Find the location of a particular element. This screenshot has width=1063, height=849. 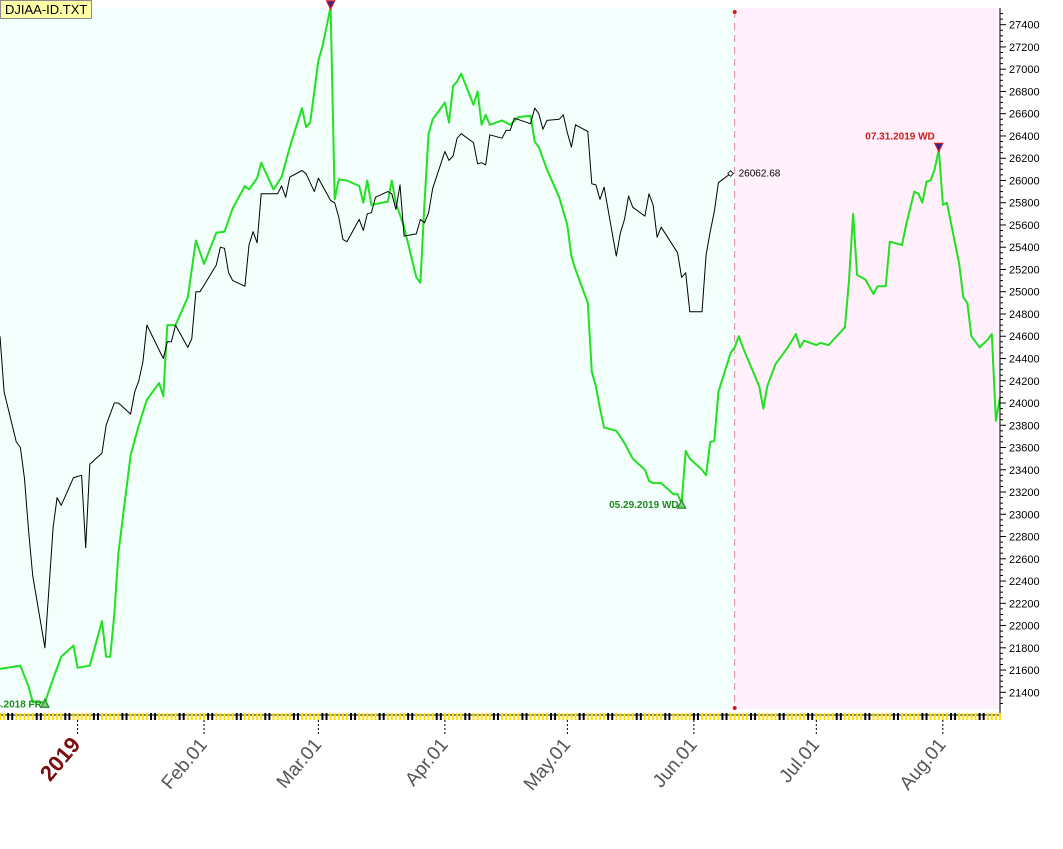

x-tick-label: Feb.01 is located at coordinates (185, 764).